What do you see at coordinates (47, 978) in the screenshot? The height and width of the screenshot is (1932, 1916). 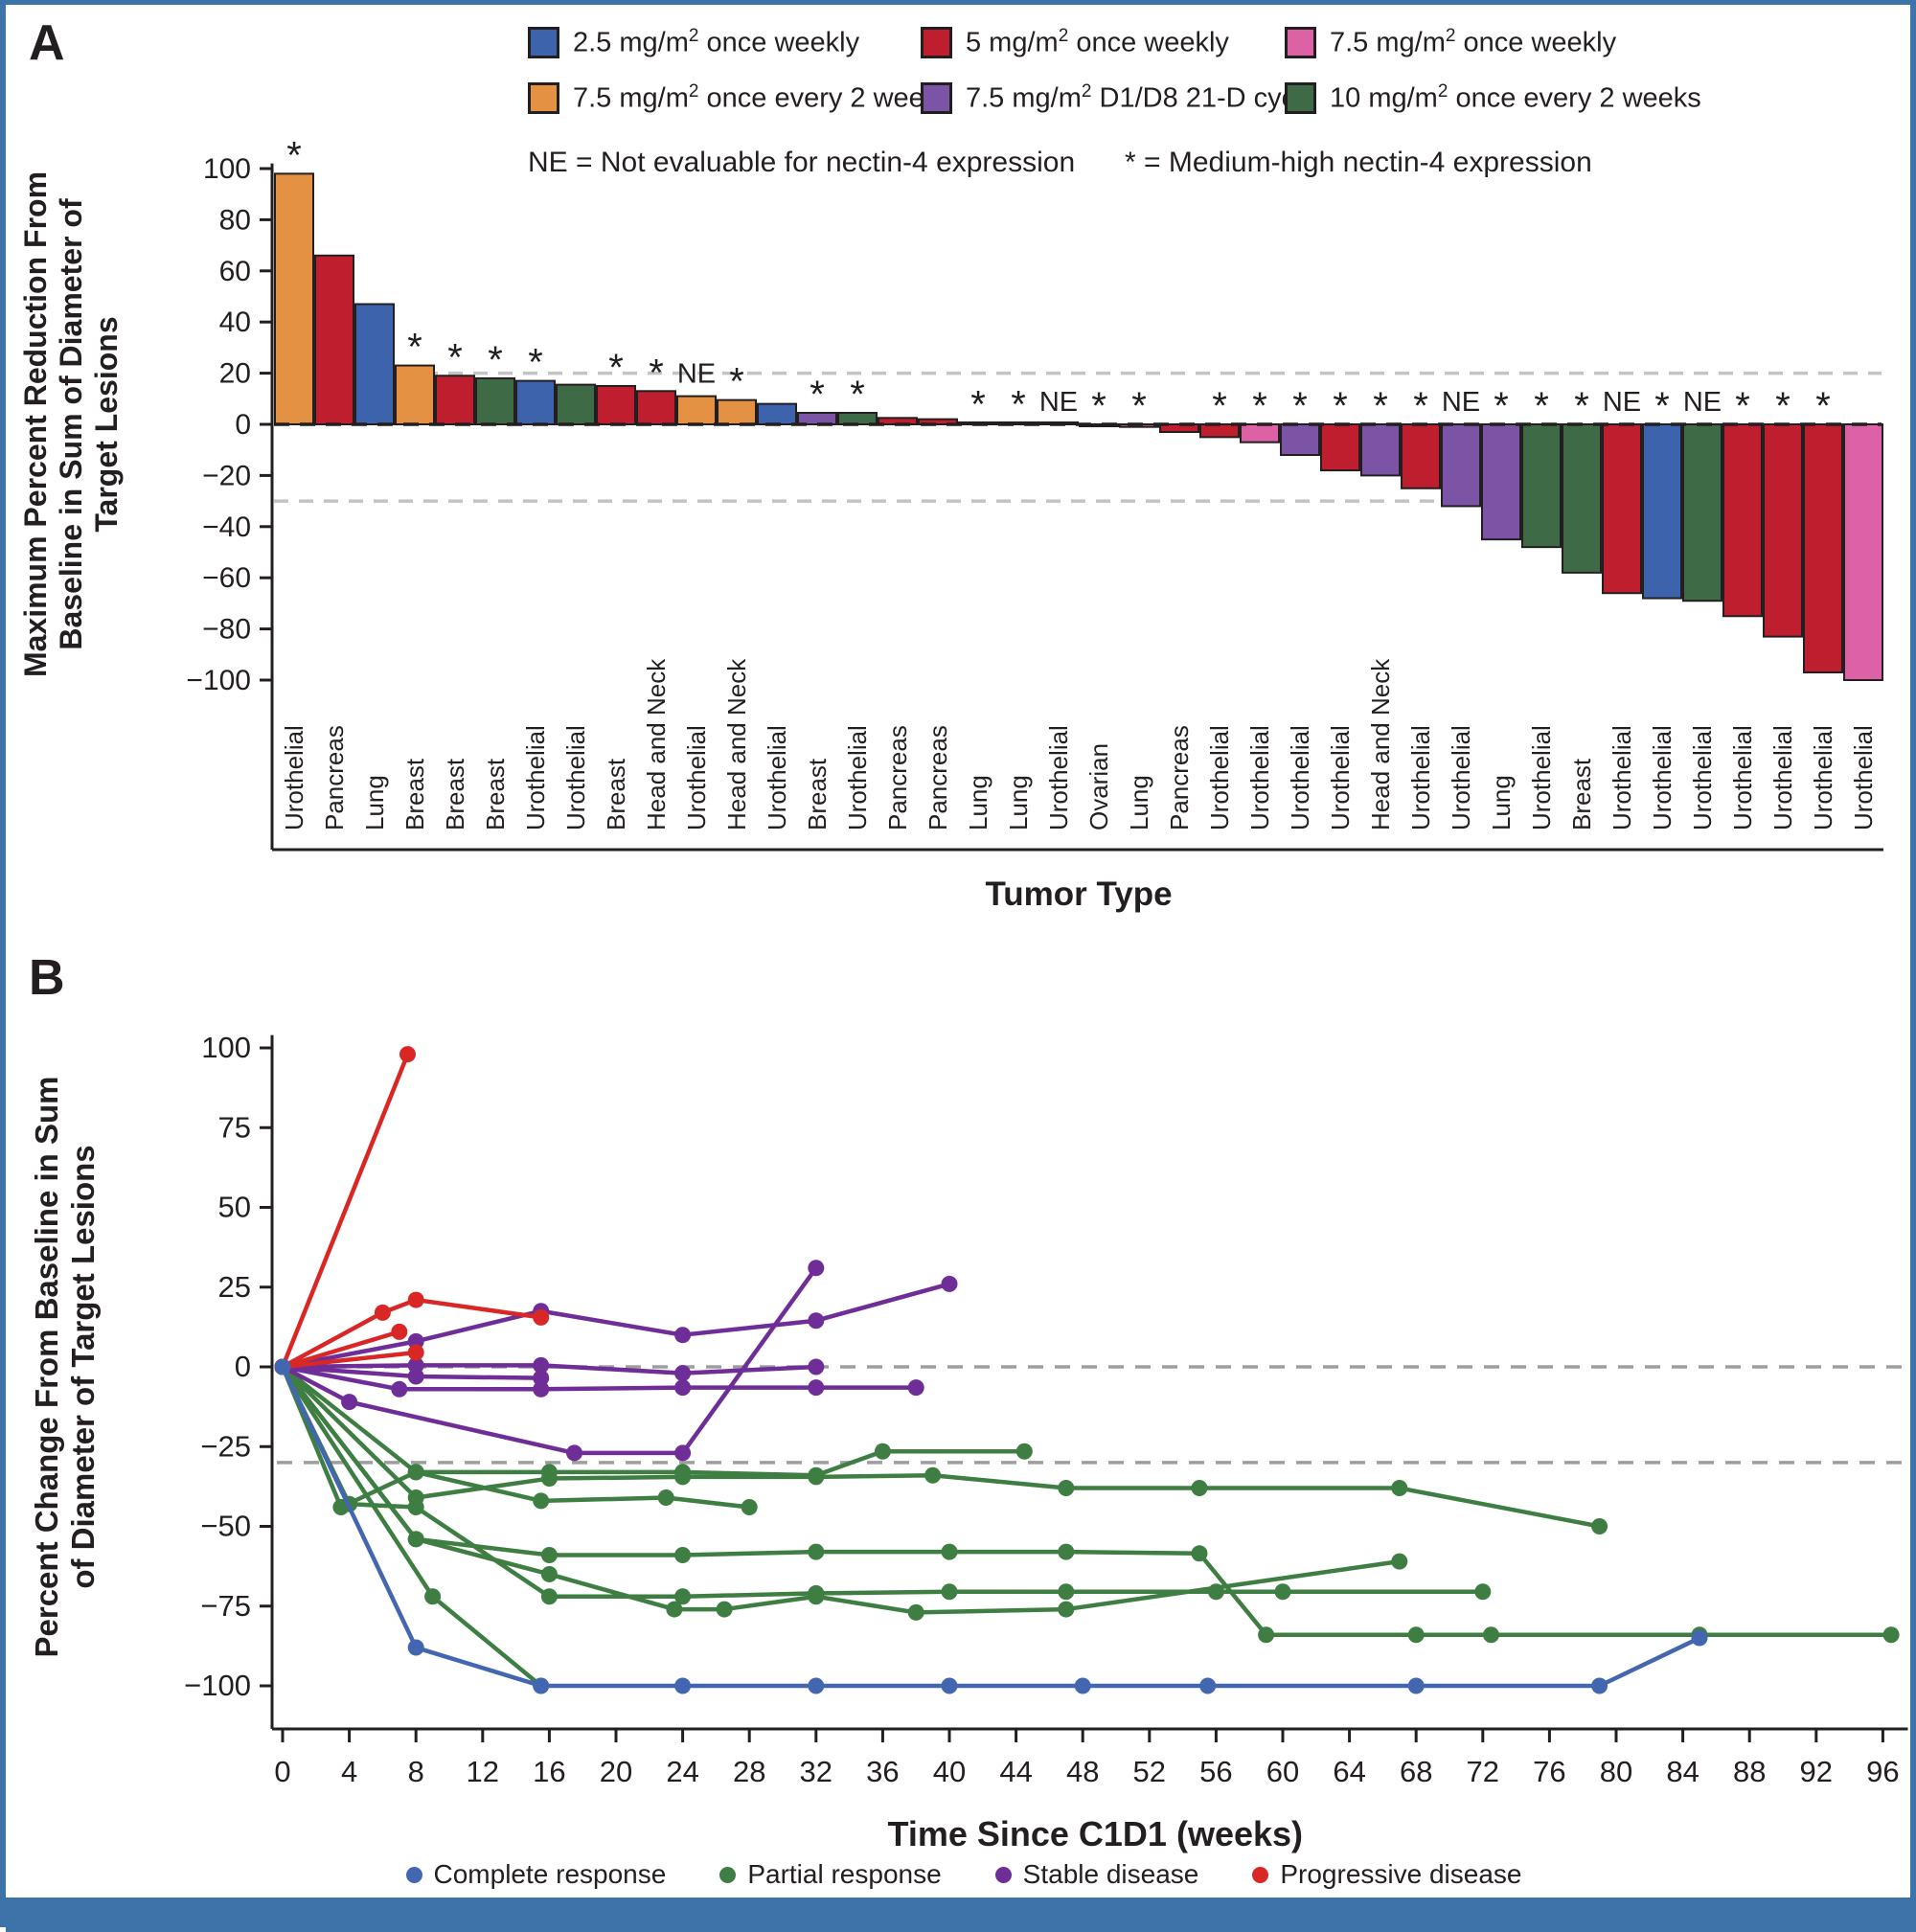 I see `panel-b-label: B` at bounding box center [47, 978].